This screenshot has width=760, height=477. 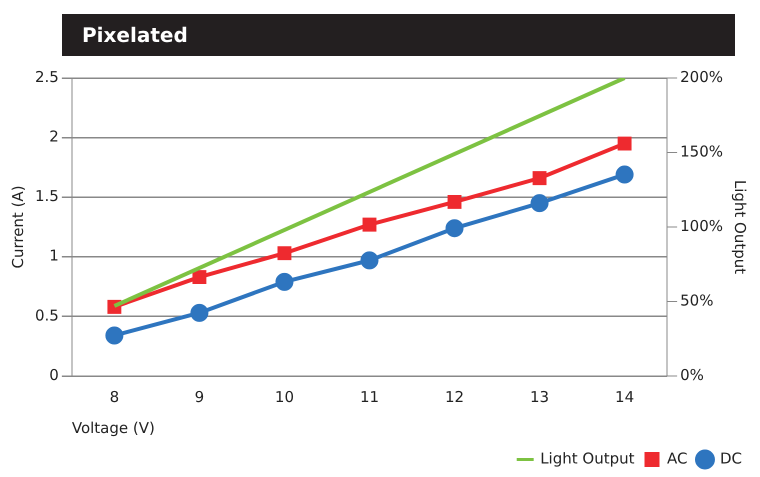 I want to click on x-tick-label: 10, so click(x=284, y=397).